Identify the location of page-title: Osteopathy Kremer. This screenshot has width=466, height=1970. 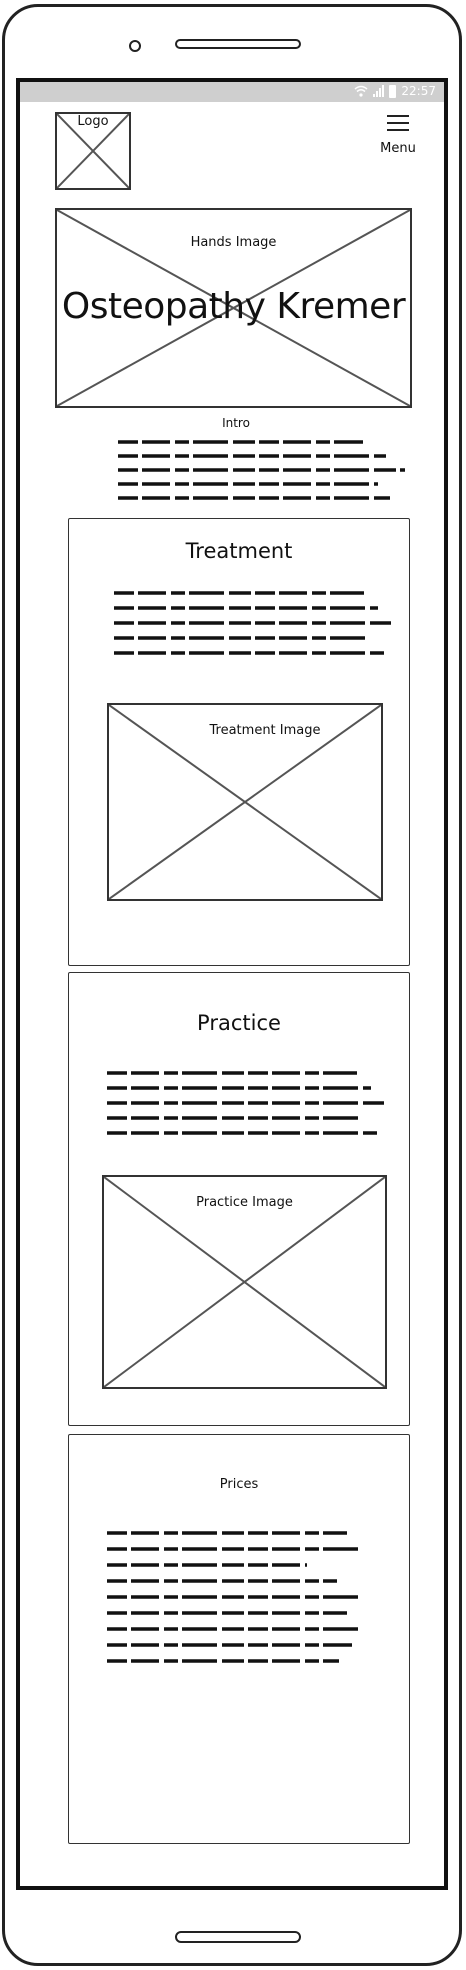
(233, 306).